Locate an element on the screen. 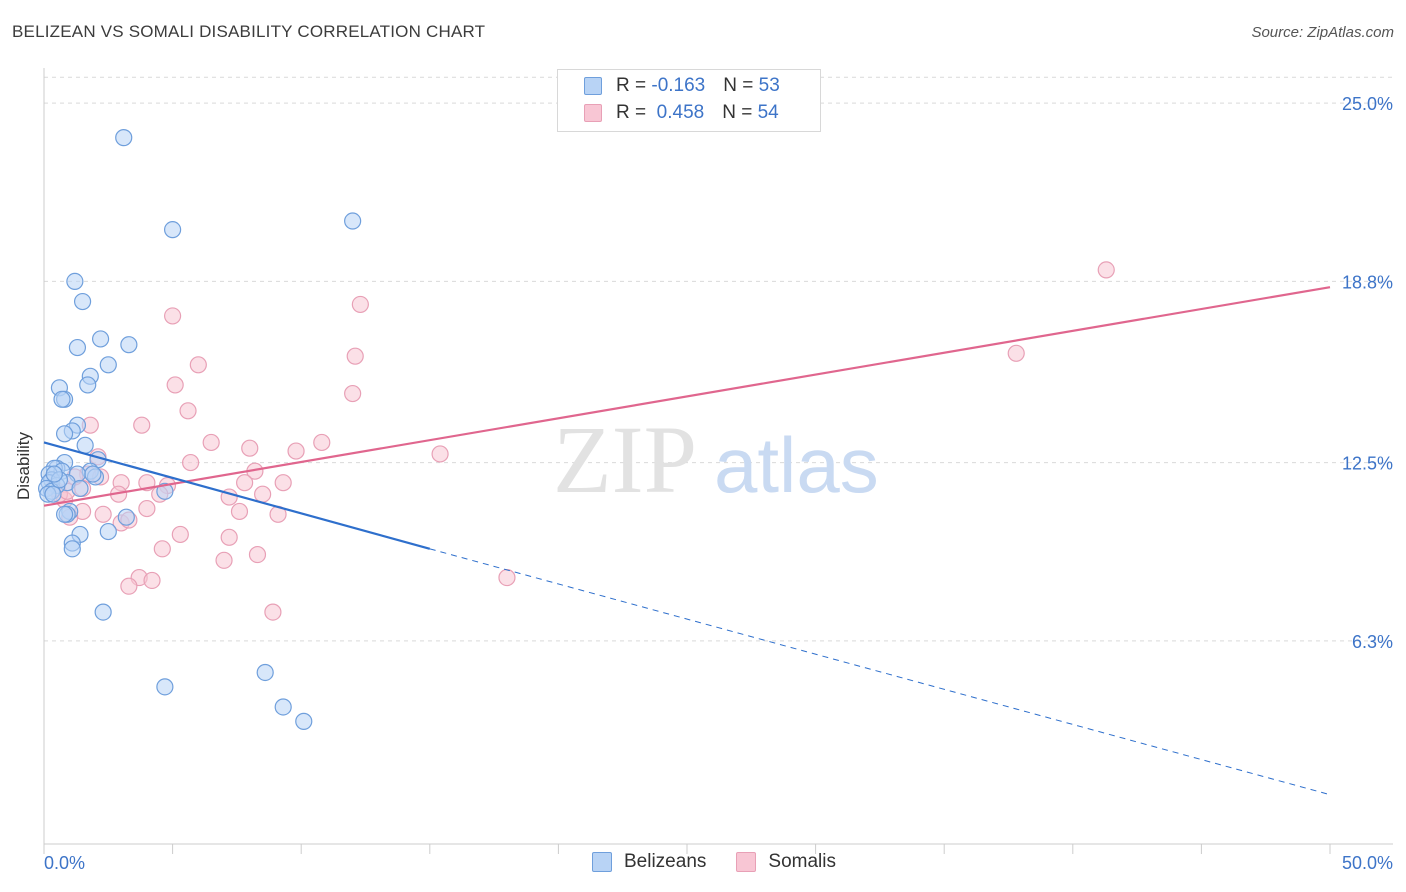 Image resolution: width=1406 pixels, height=892 pixels. y-tick-label: 6.3% is located at coordinates (1372, 642).